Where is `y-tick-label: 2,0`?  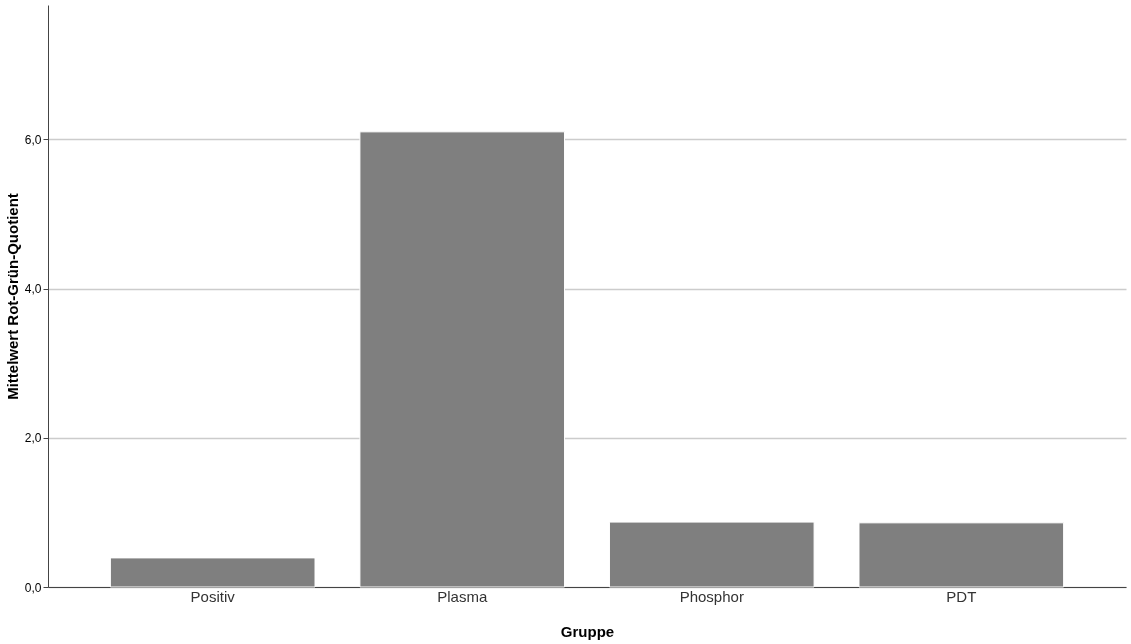
y-tick-label: 2,0 is located at coordinates (33, 438).